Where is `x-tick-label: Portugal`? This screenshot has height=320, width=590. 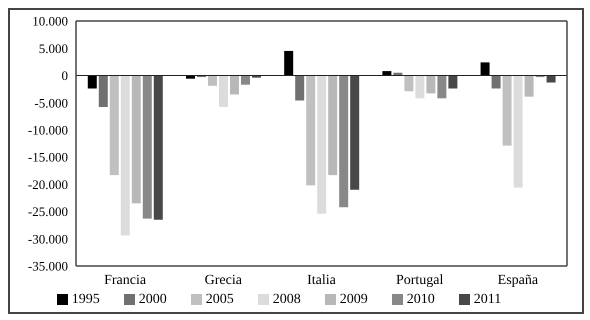 x-tick-label: Portugal is located at coordinates (420, 280).